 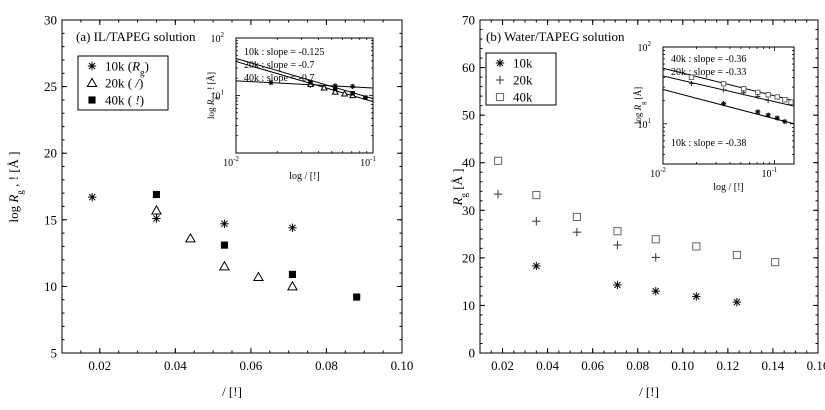 I want to click on y-tick-label: 0, so click(x=472, y=353).